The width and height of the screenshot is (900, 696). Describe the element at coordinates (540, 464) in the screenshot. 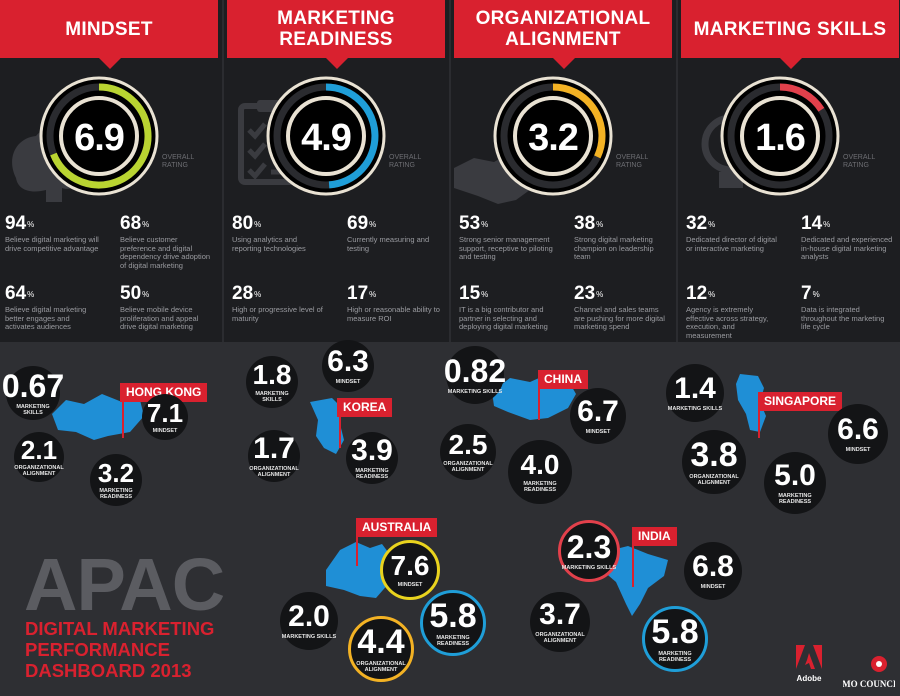

I see `metric-value: 4.0` at that location.